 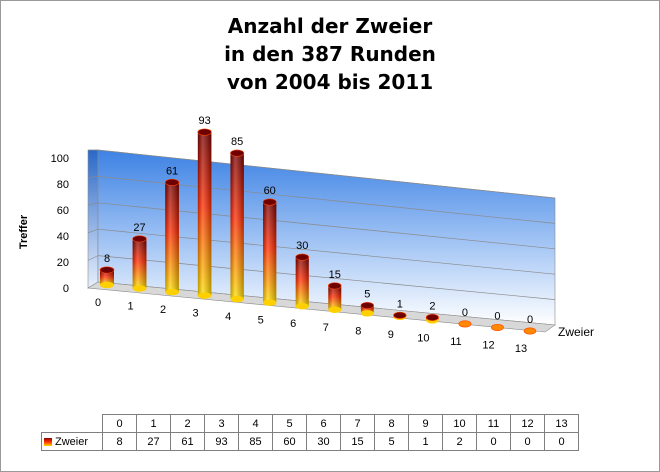 What do you see at coordinates (48, 441) in the screenshot?
I see `legend-key` at bounding box center [48, 441].